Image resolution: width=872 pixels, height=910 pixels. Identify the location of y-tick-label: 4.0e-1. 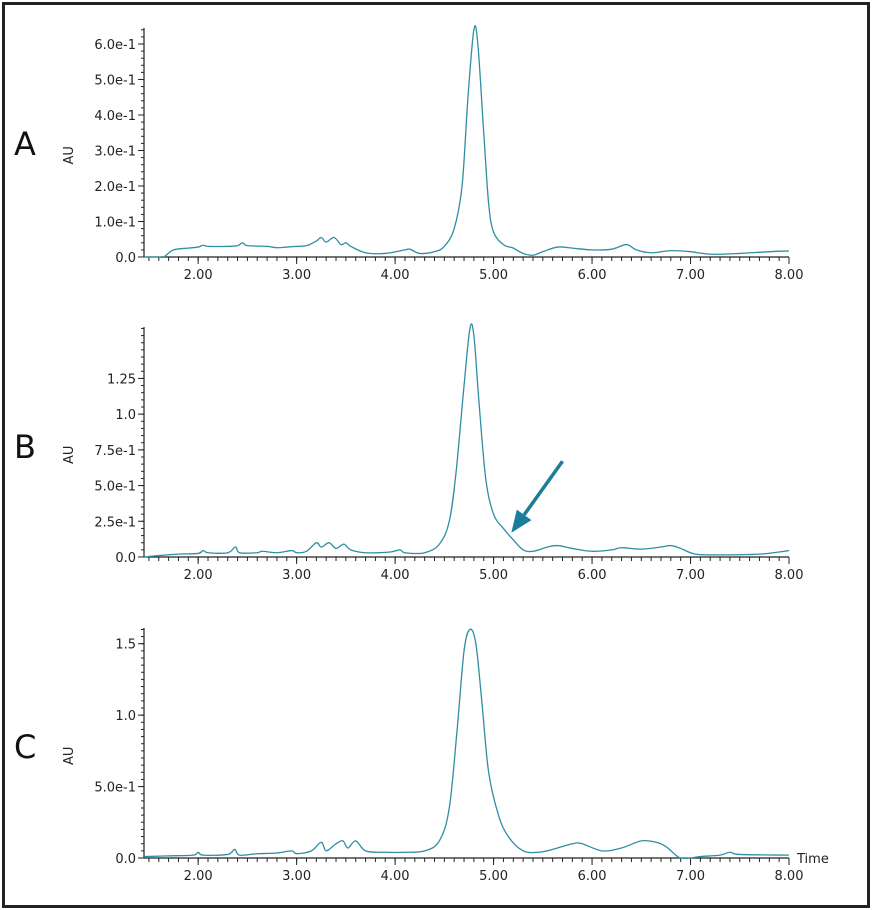
(115, 116).